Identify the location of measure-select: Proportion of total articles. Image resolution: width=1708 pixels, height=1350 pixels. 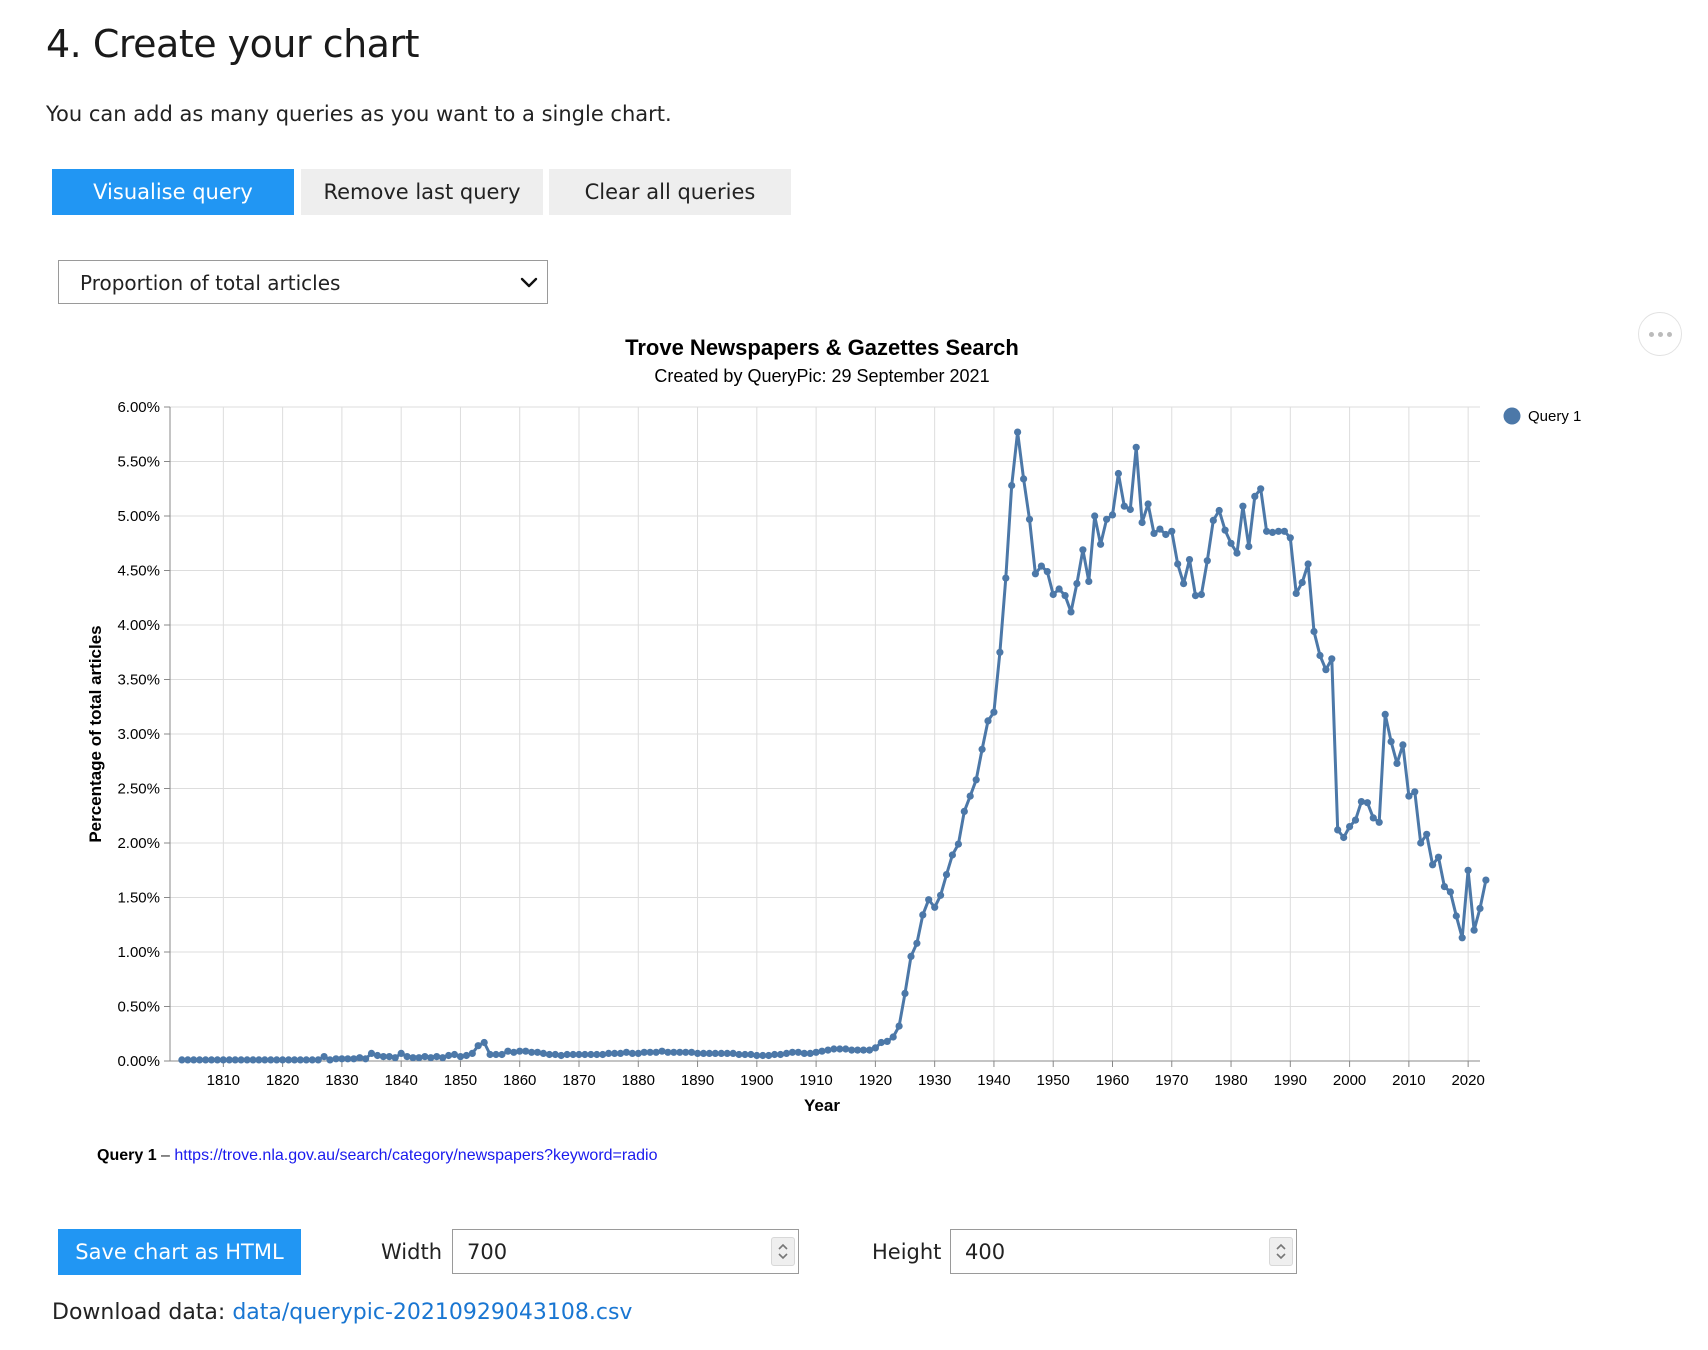
(303, 282).